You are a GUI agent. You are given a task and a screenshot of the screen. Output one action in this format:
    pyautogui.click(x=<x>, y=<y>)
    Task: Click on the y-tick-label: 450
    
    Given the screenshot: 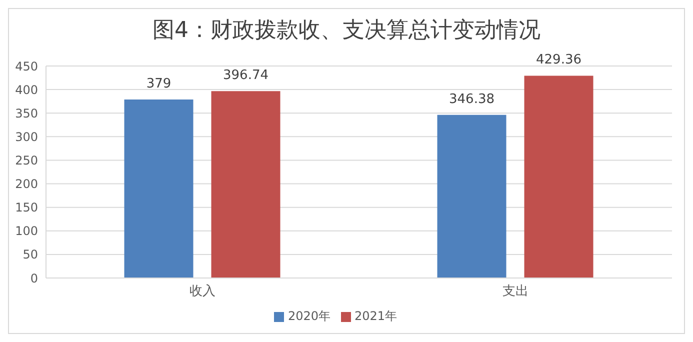 What is the action you would take?
    pyautogui.click(x=26, y=66)
    